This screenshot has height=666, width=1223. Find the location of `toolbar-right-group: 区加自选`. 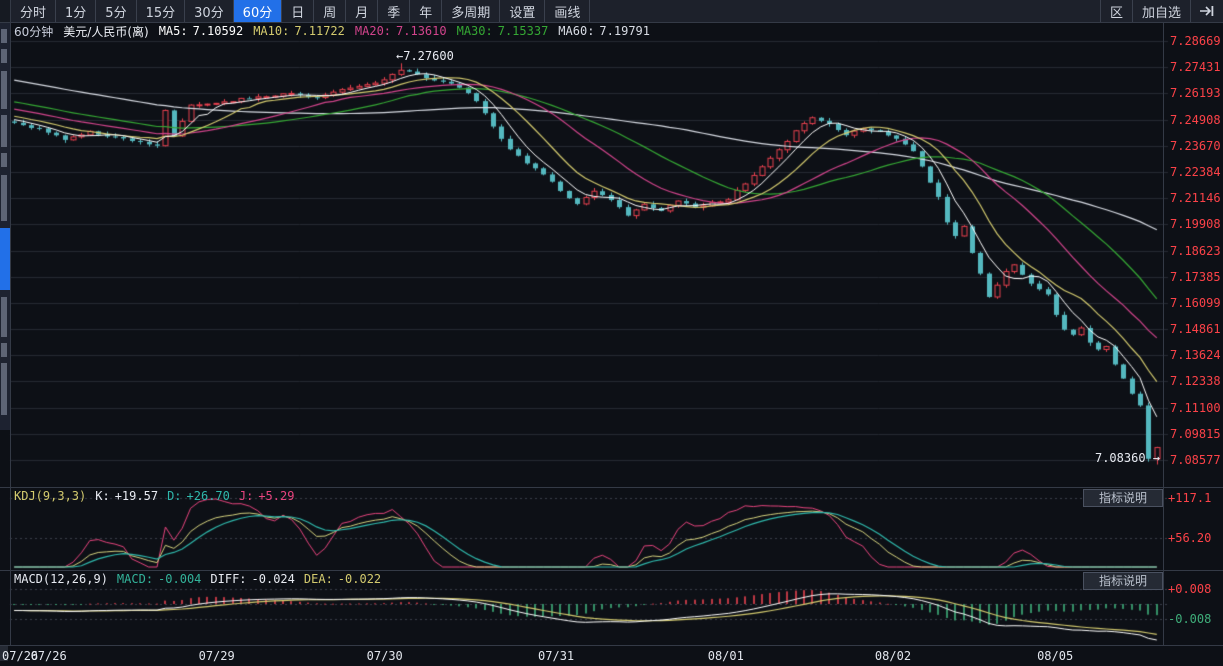

toolbar-right-group: 区加自选 is located at coordinates (1144, 11).